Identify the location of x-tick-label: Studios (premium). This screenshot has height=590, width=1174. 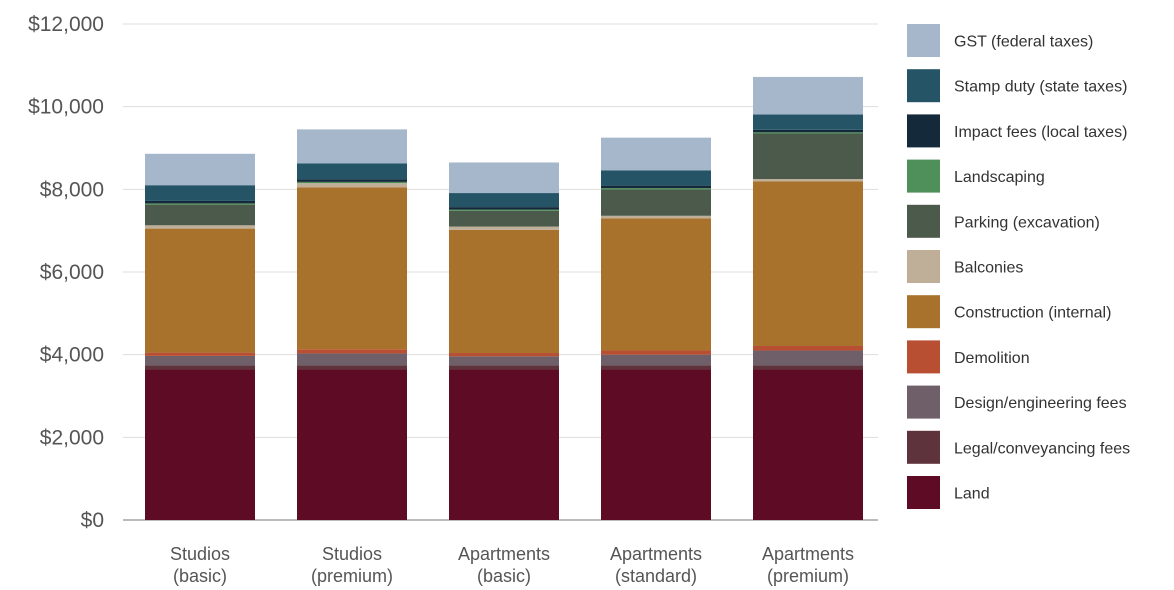
(352, 565).